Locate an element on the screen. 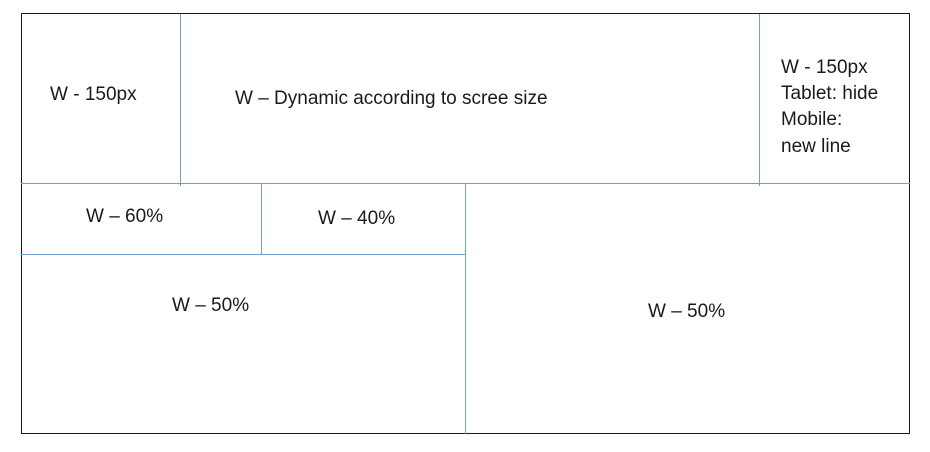  divider-horizontal-main is located at coordinates (465, 183).